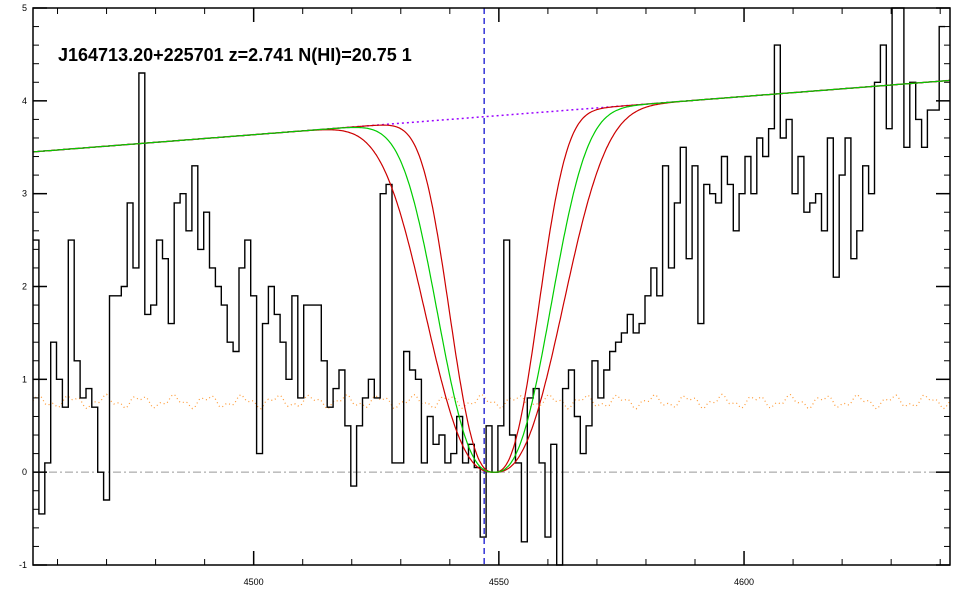 The image size is (960, 605). Describe the element at coordinates (24, 101) in the screenshot. I see `y-tick-label-4: 4` at that location.